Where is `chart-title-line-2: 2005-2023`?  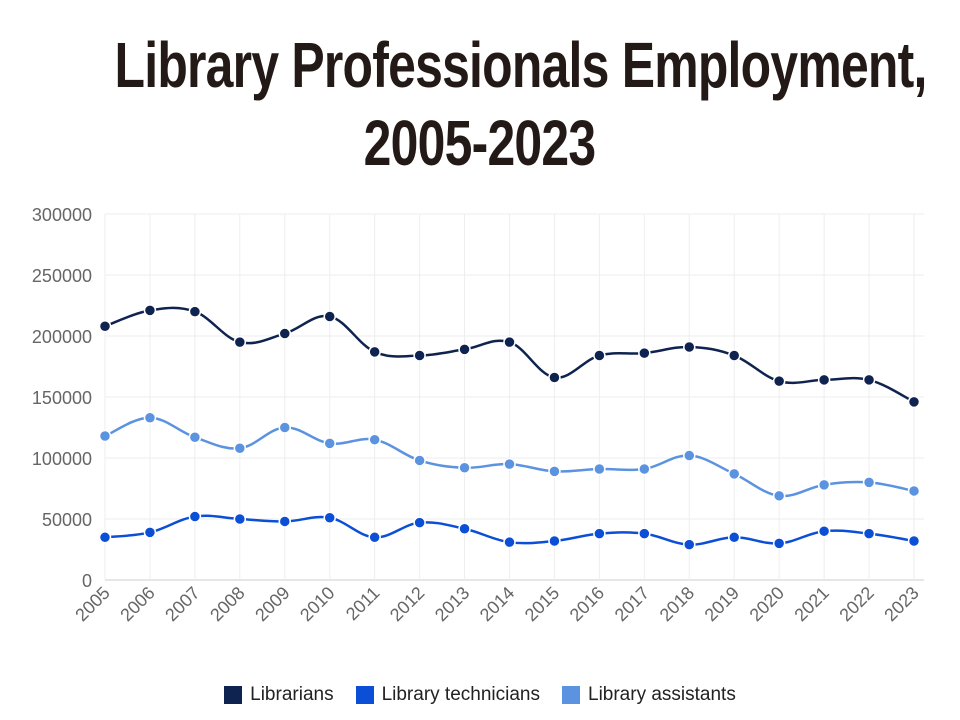
chart-title-line-2: 2005-2023 is located at coordinates (480, 143).